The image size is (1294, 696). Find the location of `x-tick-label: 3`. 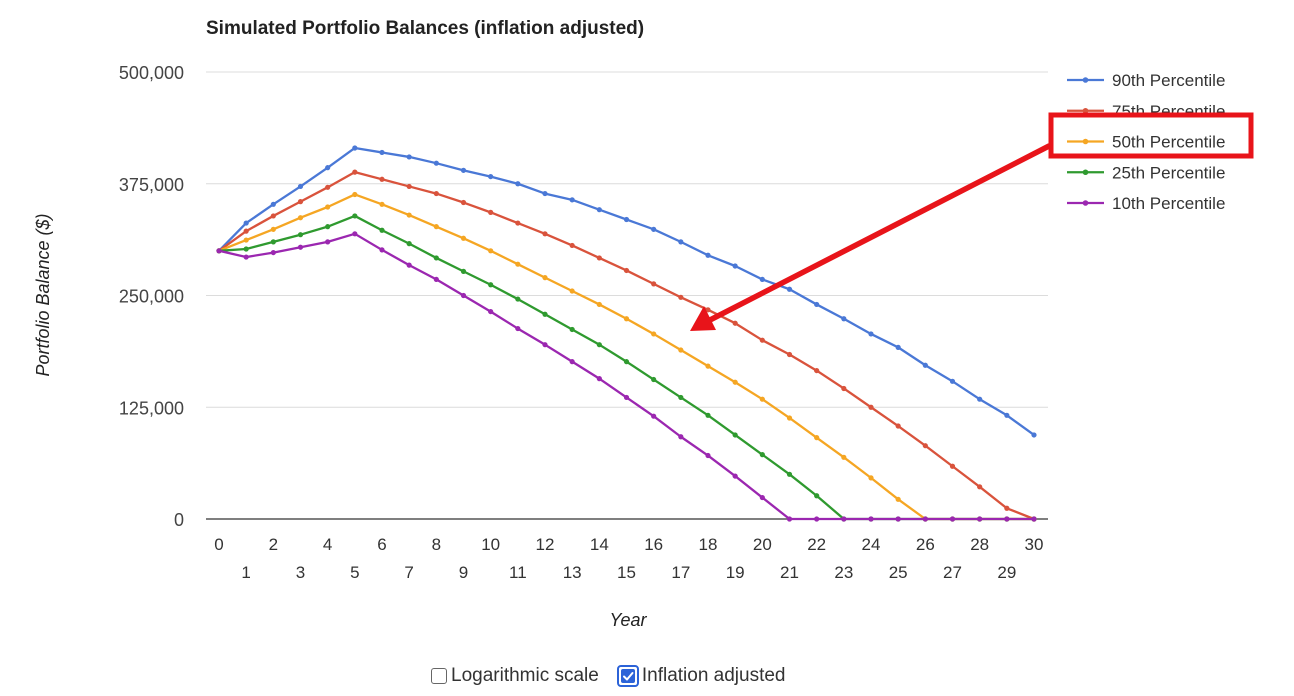

x-tick-label: 3 is located at coordinates (300, 572).